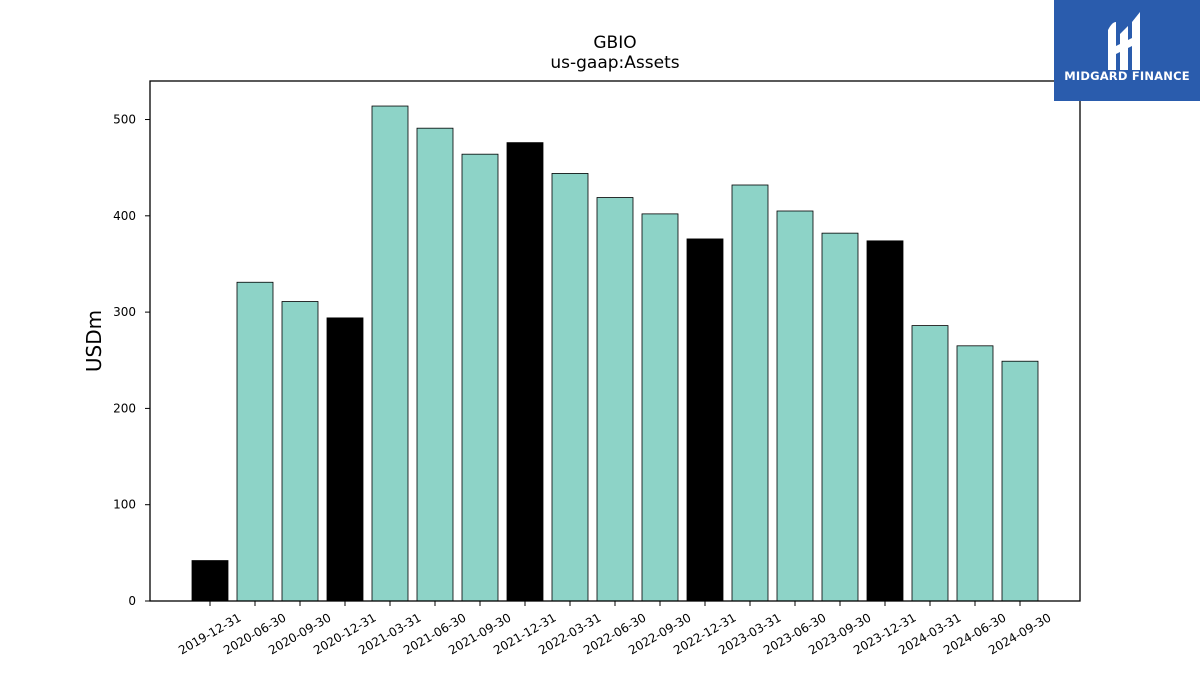 This screenshot has height=675, width=1200. I want to click on y-tick-label: 400, so click(124, 216).